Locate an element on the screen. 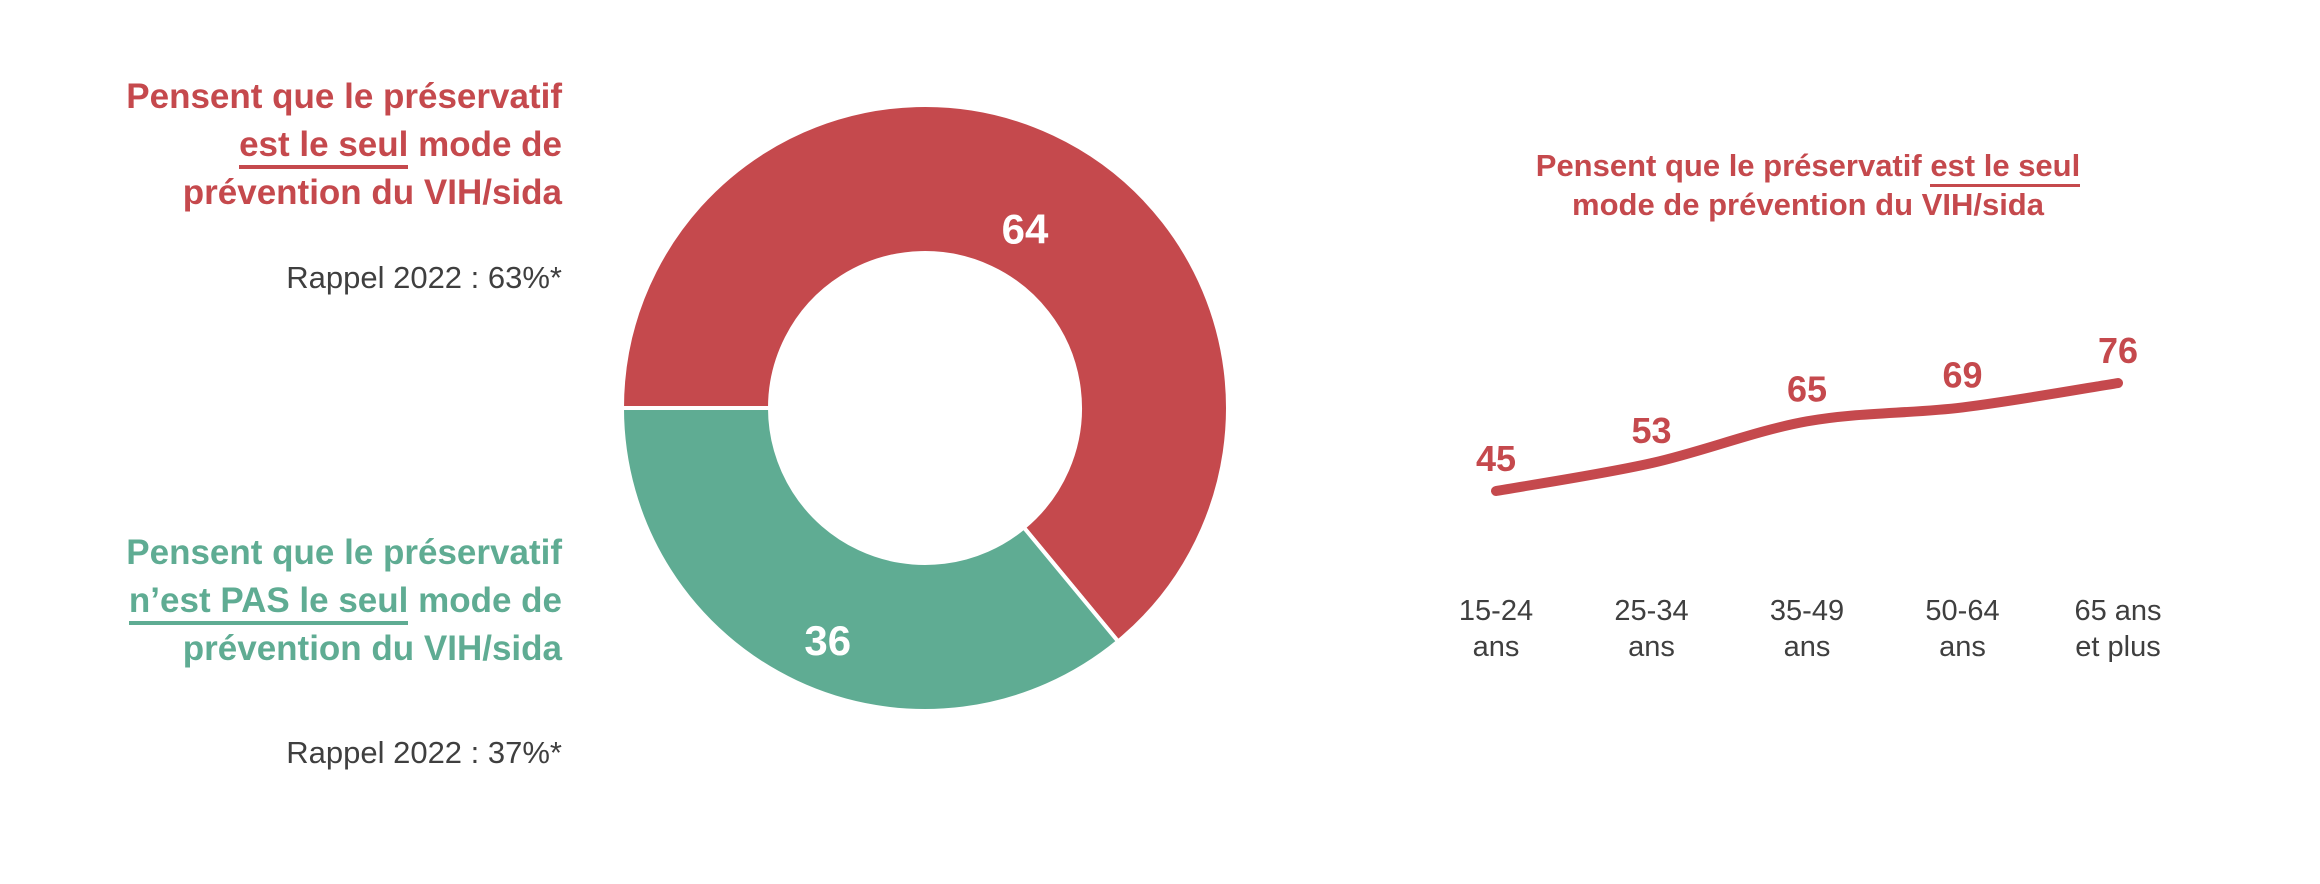 The height and width of the screenshot is (884, 2320). recall-2022-green: Rappel 2022 : 37%* is located at coordinates (424, 752).